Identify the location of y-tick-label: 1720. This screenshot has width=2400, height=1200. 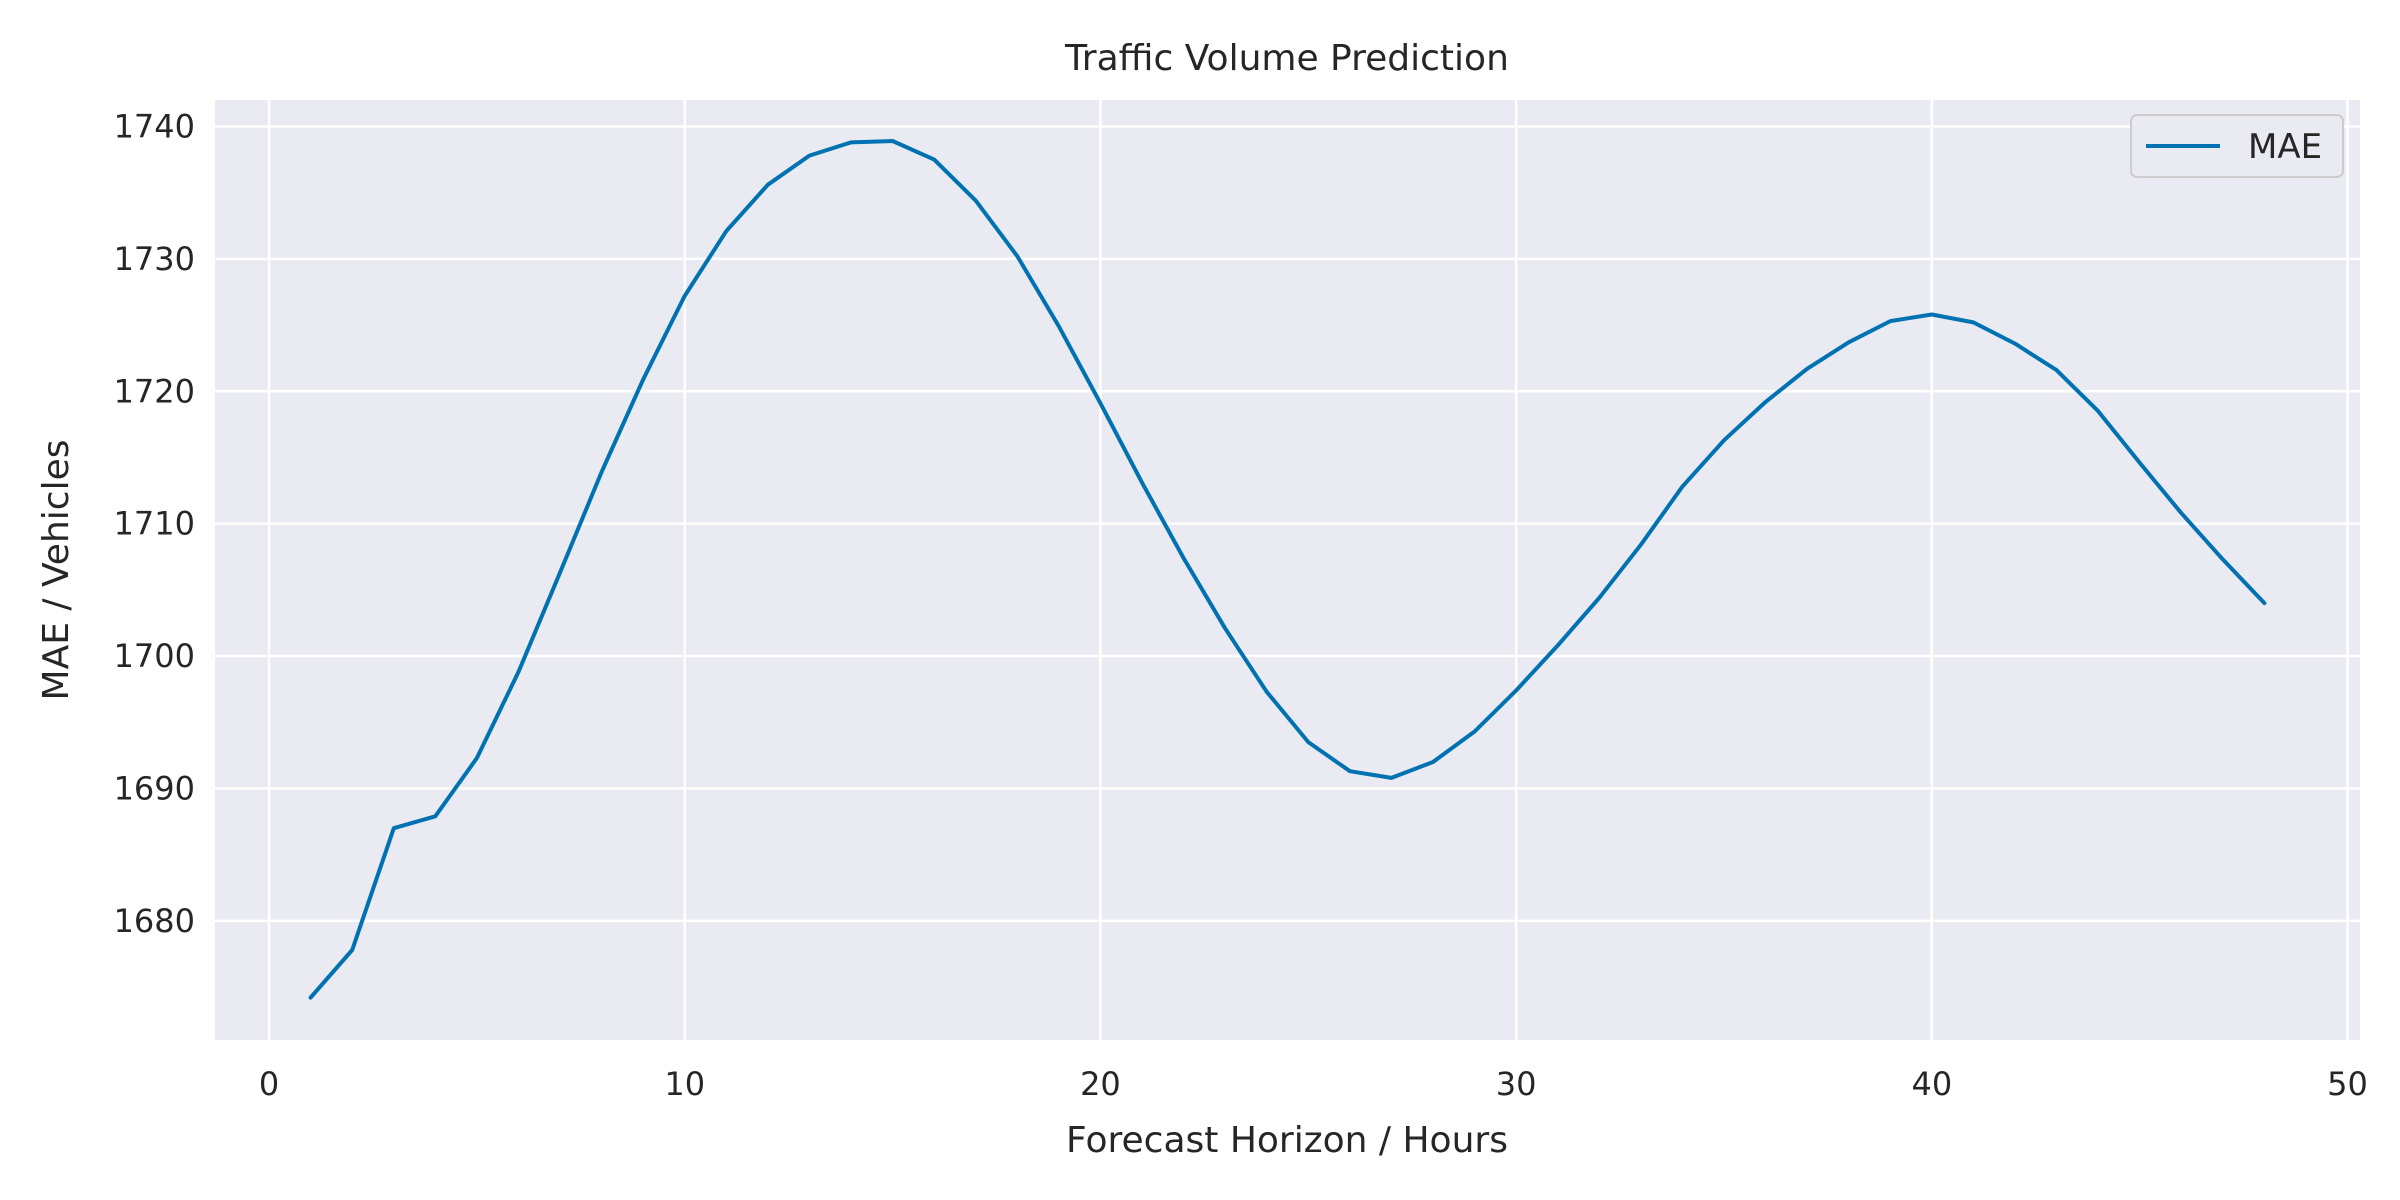
(154, 391).